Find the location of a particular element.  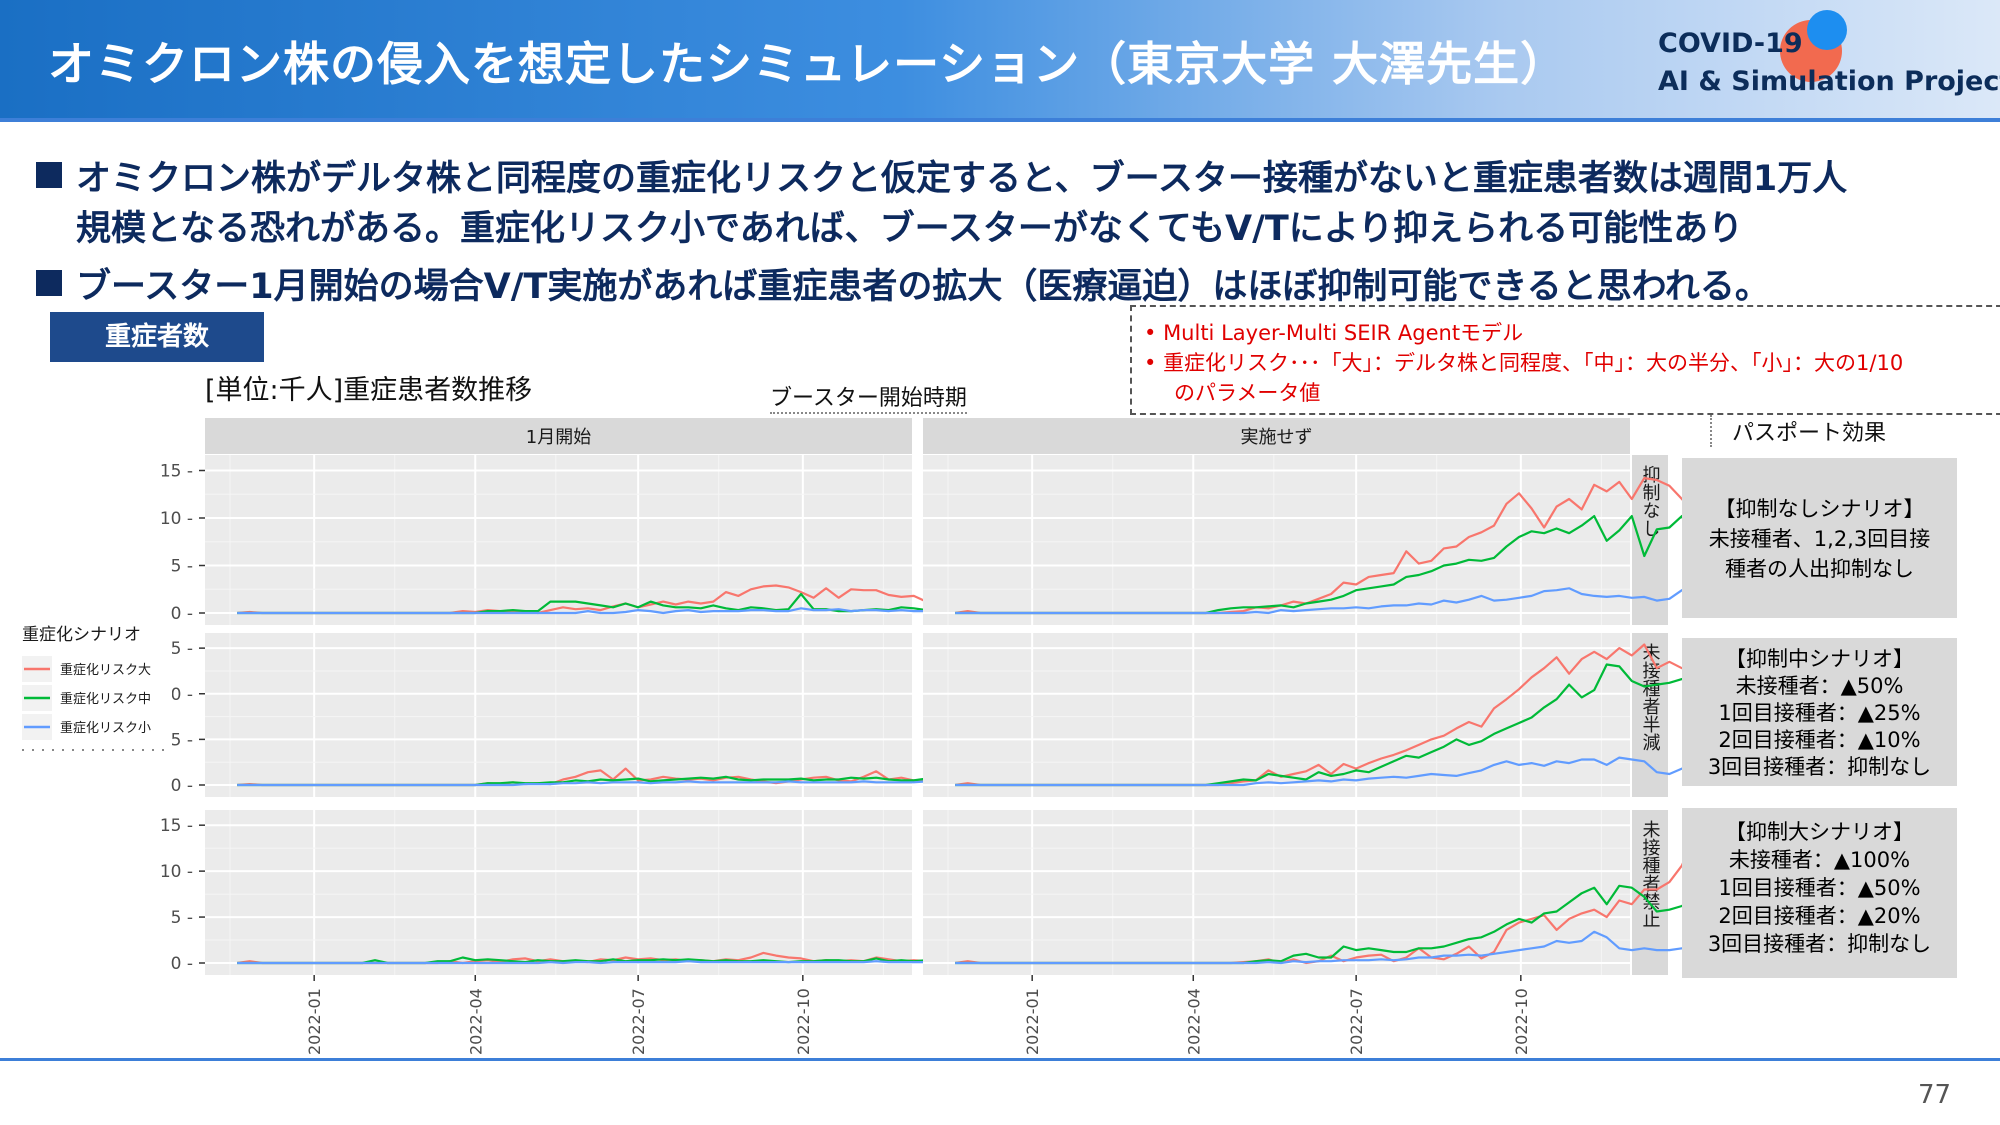

scenario-none-line-3: 種者の人出抑制なし is located at coordinates (1819, 569).